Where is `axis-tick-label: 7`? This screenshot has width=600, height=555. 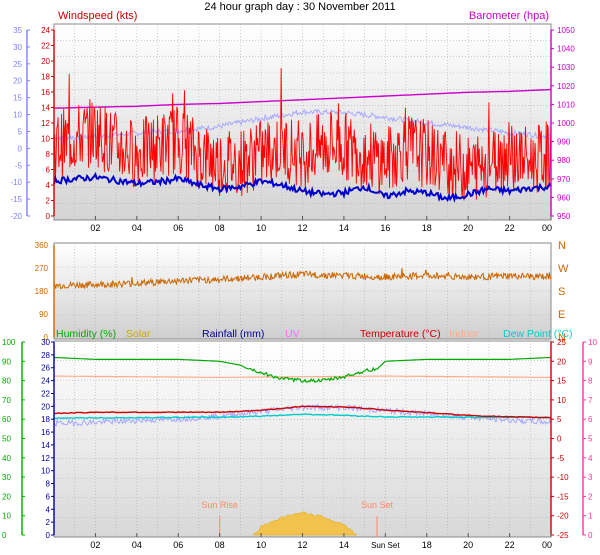 axis-tick-label: 7 is located at coordinates (590, 400).